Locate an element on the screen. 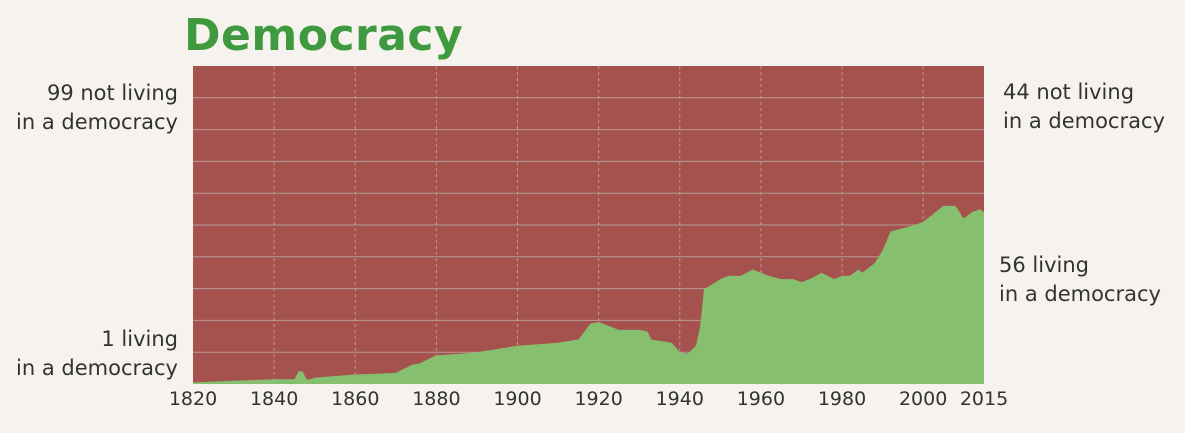 This screenshot has width=1185, height=433. x-tick-label-2000: 2000 is located at coordinates (923, 399).